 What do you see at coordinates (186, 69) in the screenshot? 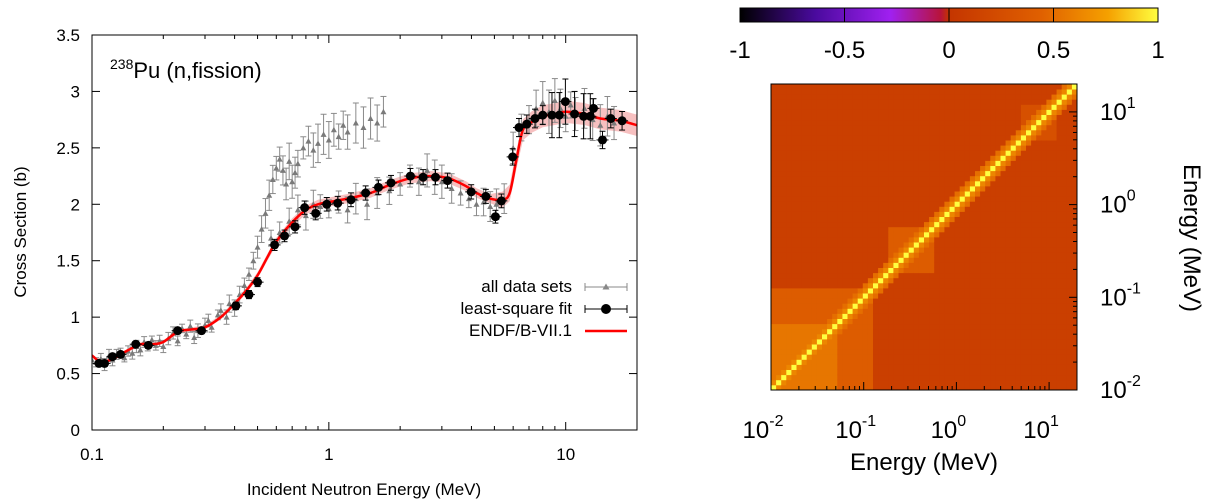
I see `chart-annotation: 238Pu (n,fission)` at bounding box center [186, 69].